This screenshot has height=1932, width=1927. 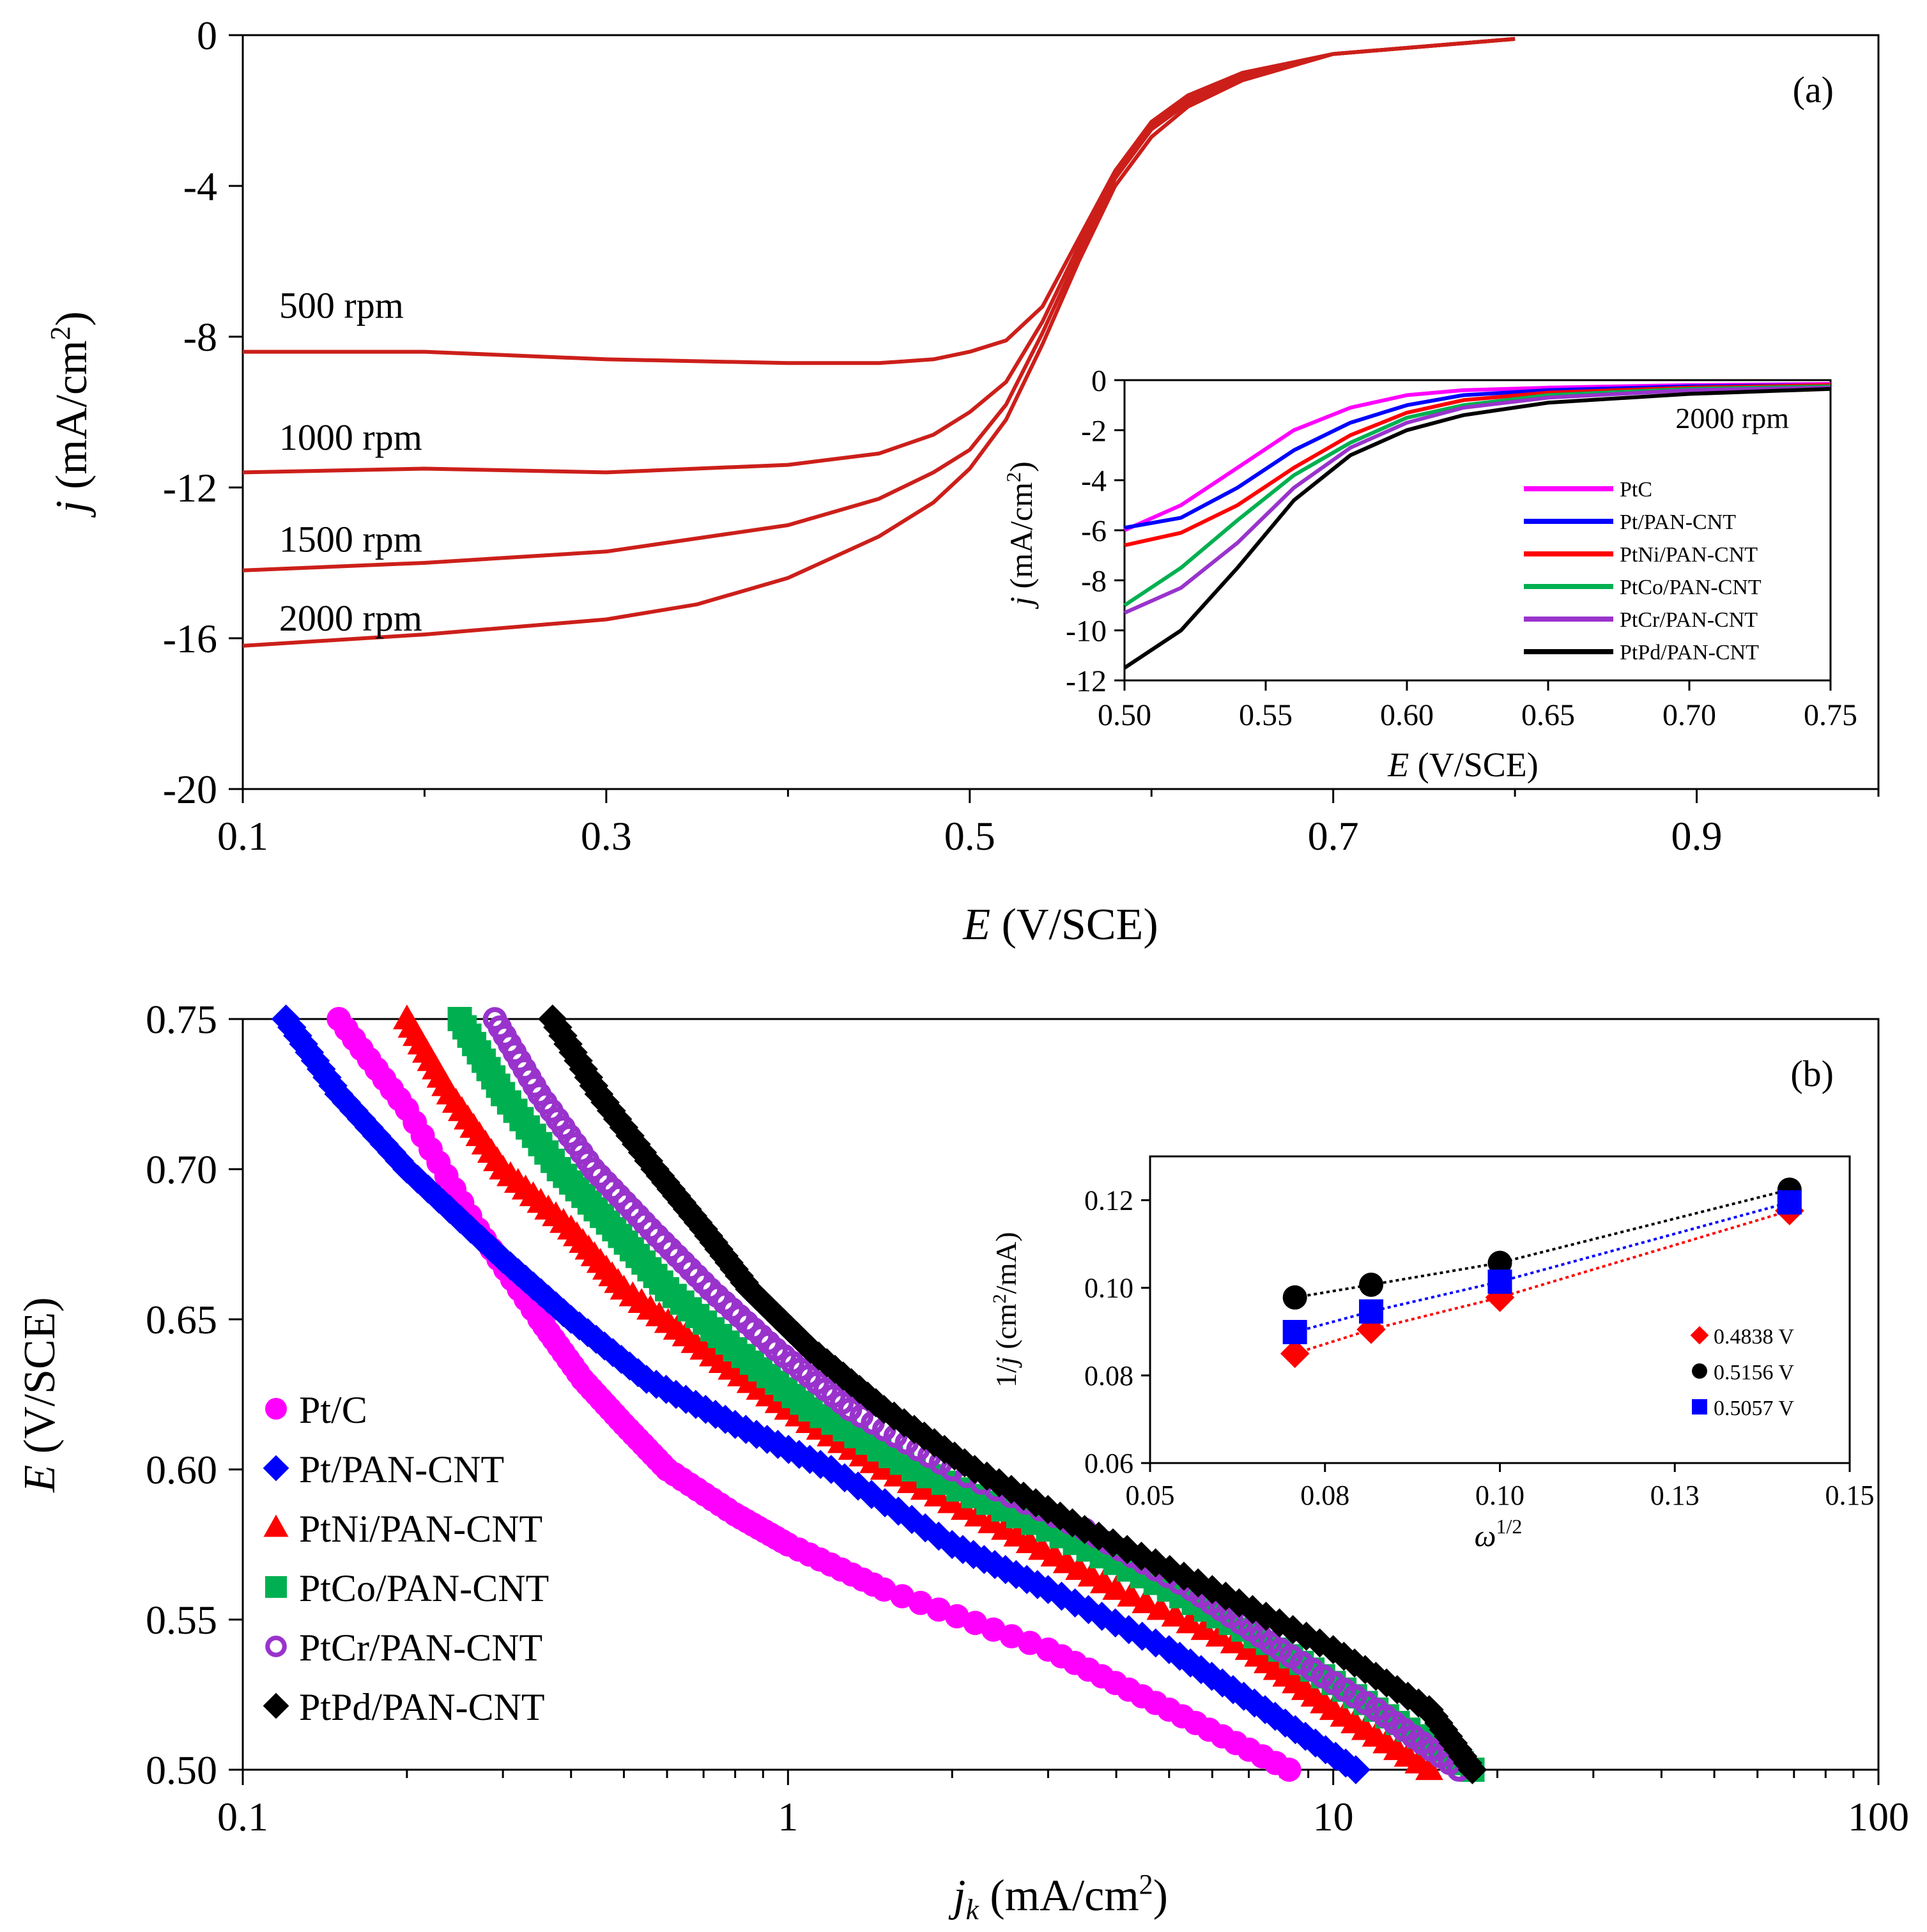 What do you see at coordinates (1124, 715) in the screenshot?
I see `panel-a-inset-x-tick-label: 0.50` at bounding box center [1124, 715].